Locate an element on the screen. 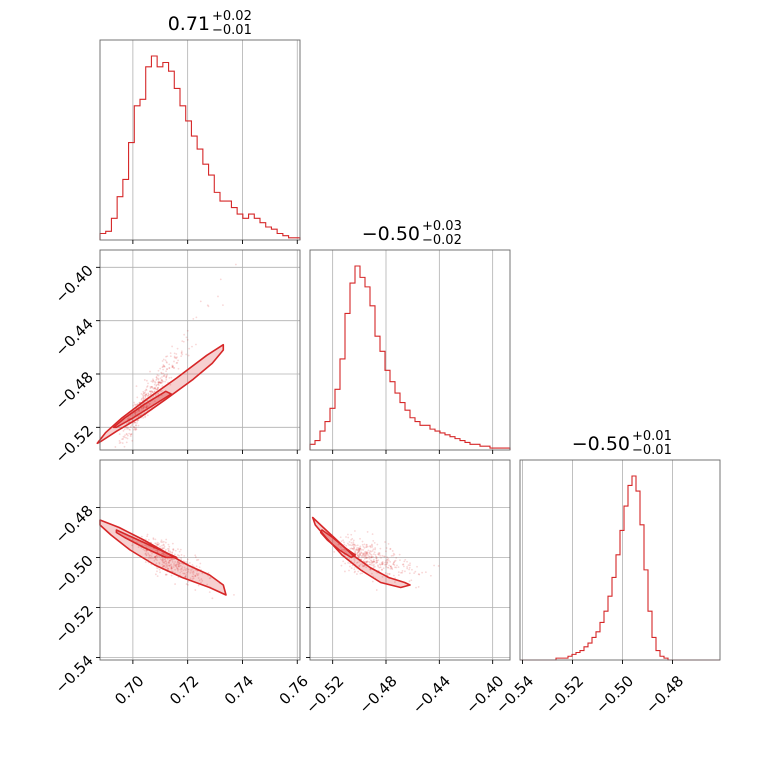 The image size is (760, 760). title-median: 0.71 is located at coordinates (189, 24).